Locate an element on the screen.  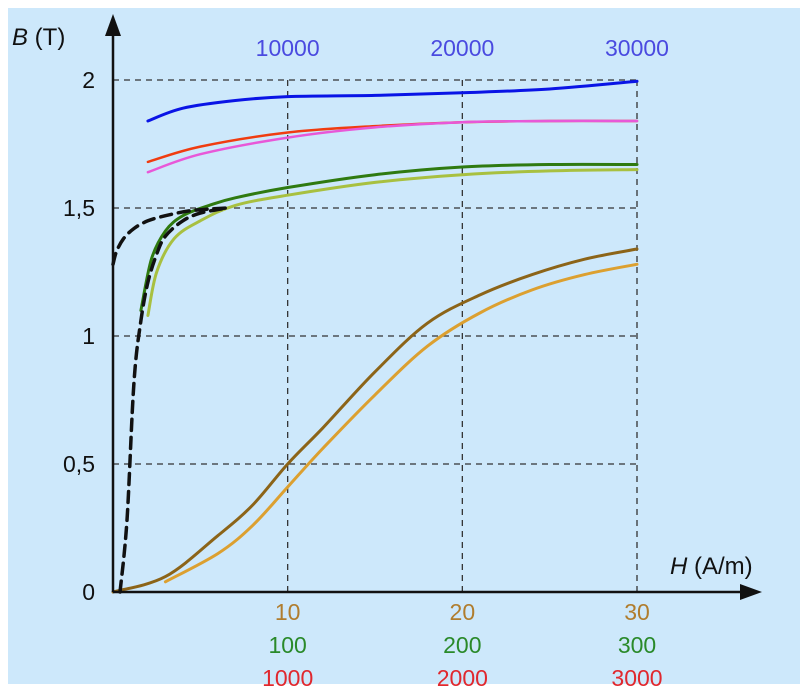
x-tick-label-row-3: 3000 is located at coordinates (636, 677).